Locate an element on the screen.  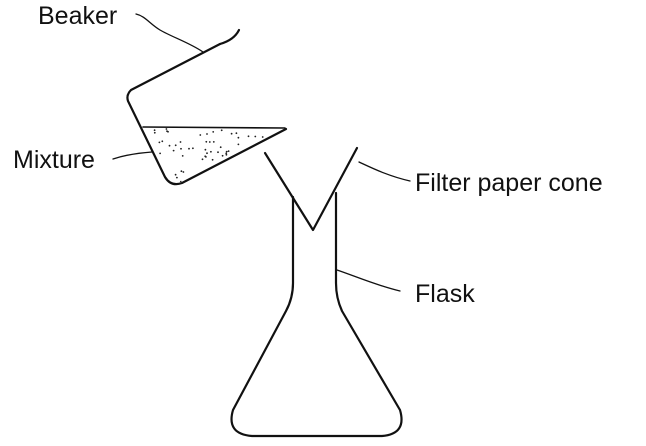
beaker is located at coordinates (207, 107).